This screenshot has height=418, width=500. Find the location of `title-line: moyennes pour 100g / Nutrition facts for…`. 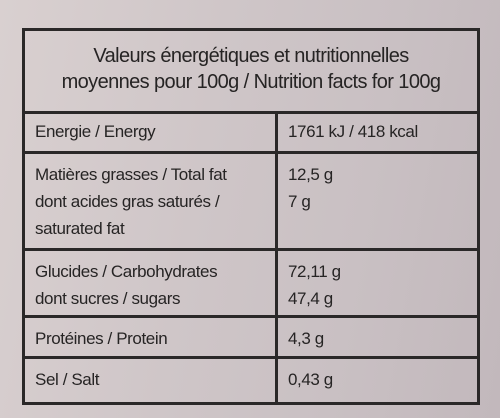

title-line: moyennes pour 100g / Nutrition facts for… is located at coordinates (251, 82).